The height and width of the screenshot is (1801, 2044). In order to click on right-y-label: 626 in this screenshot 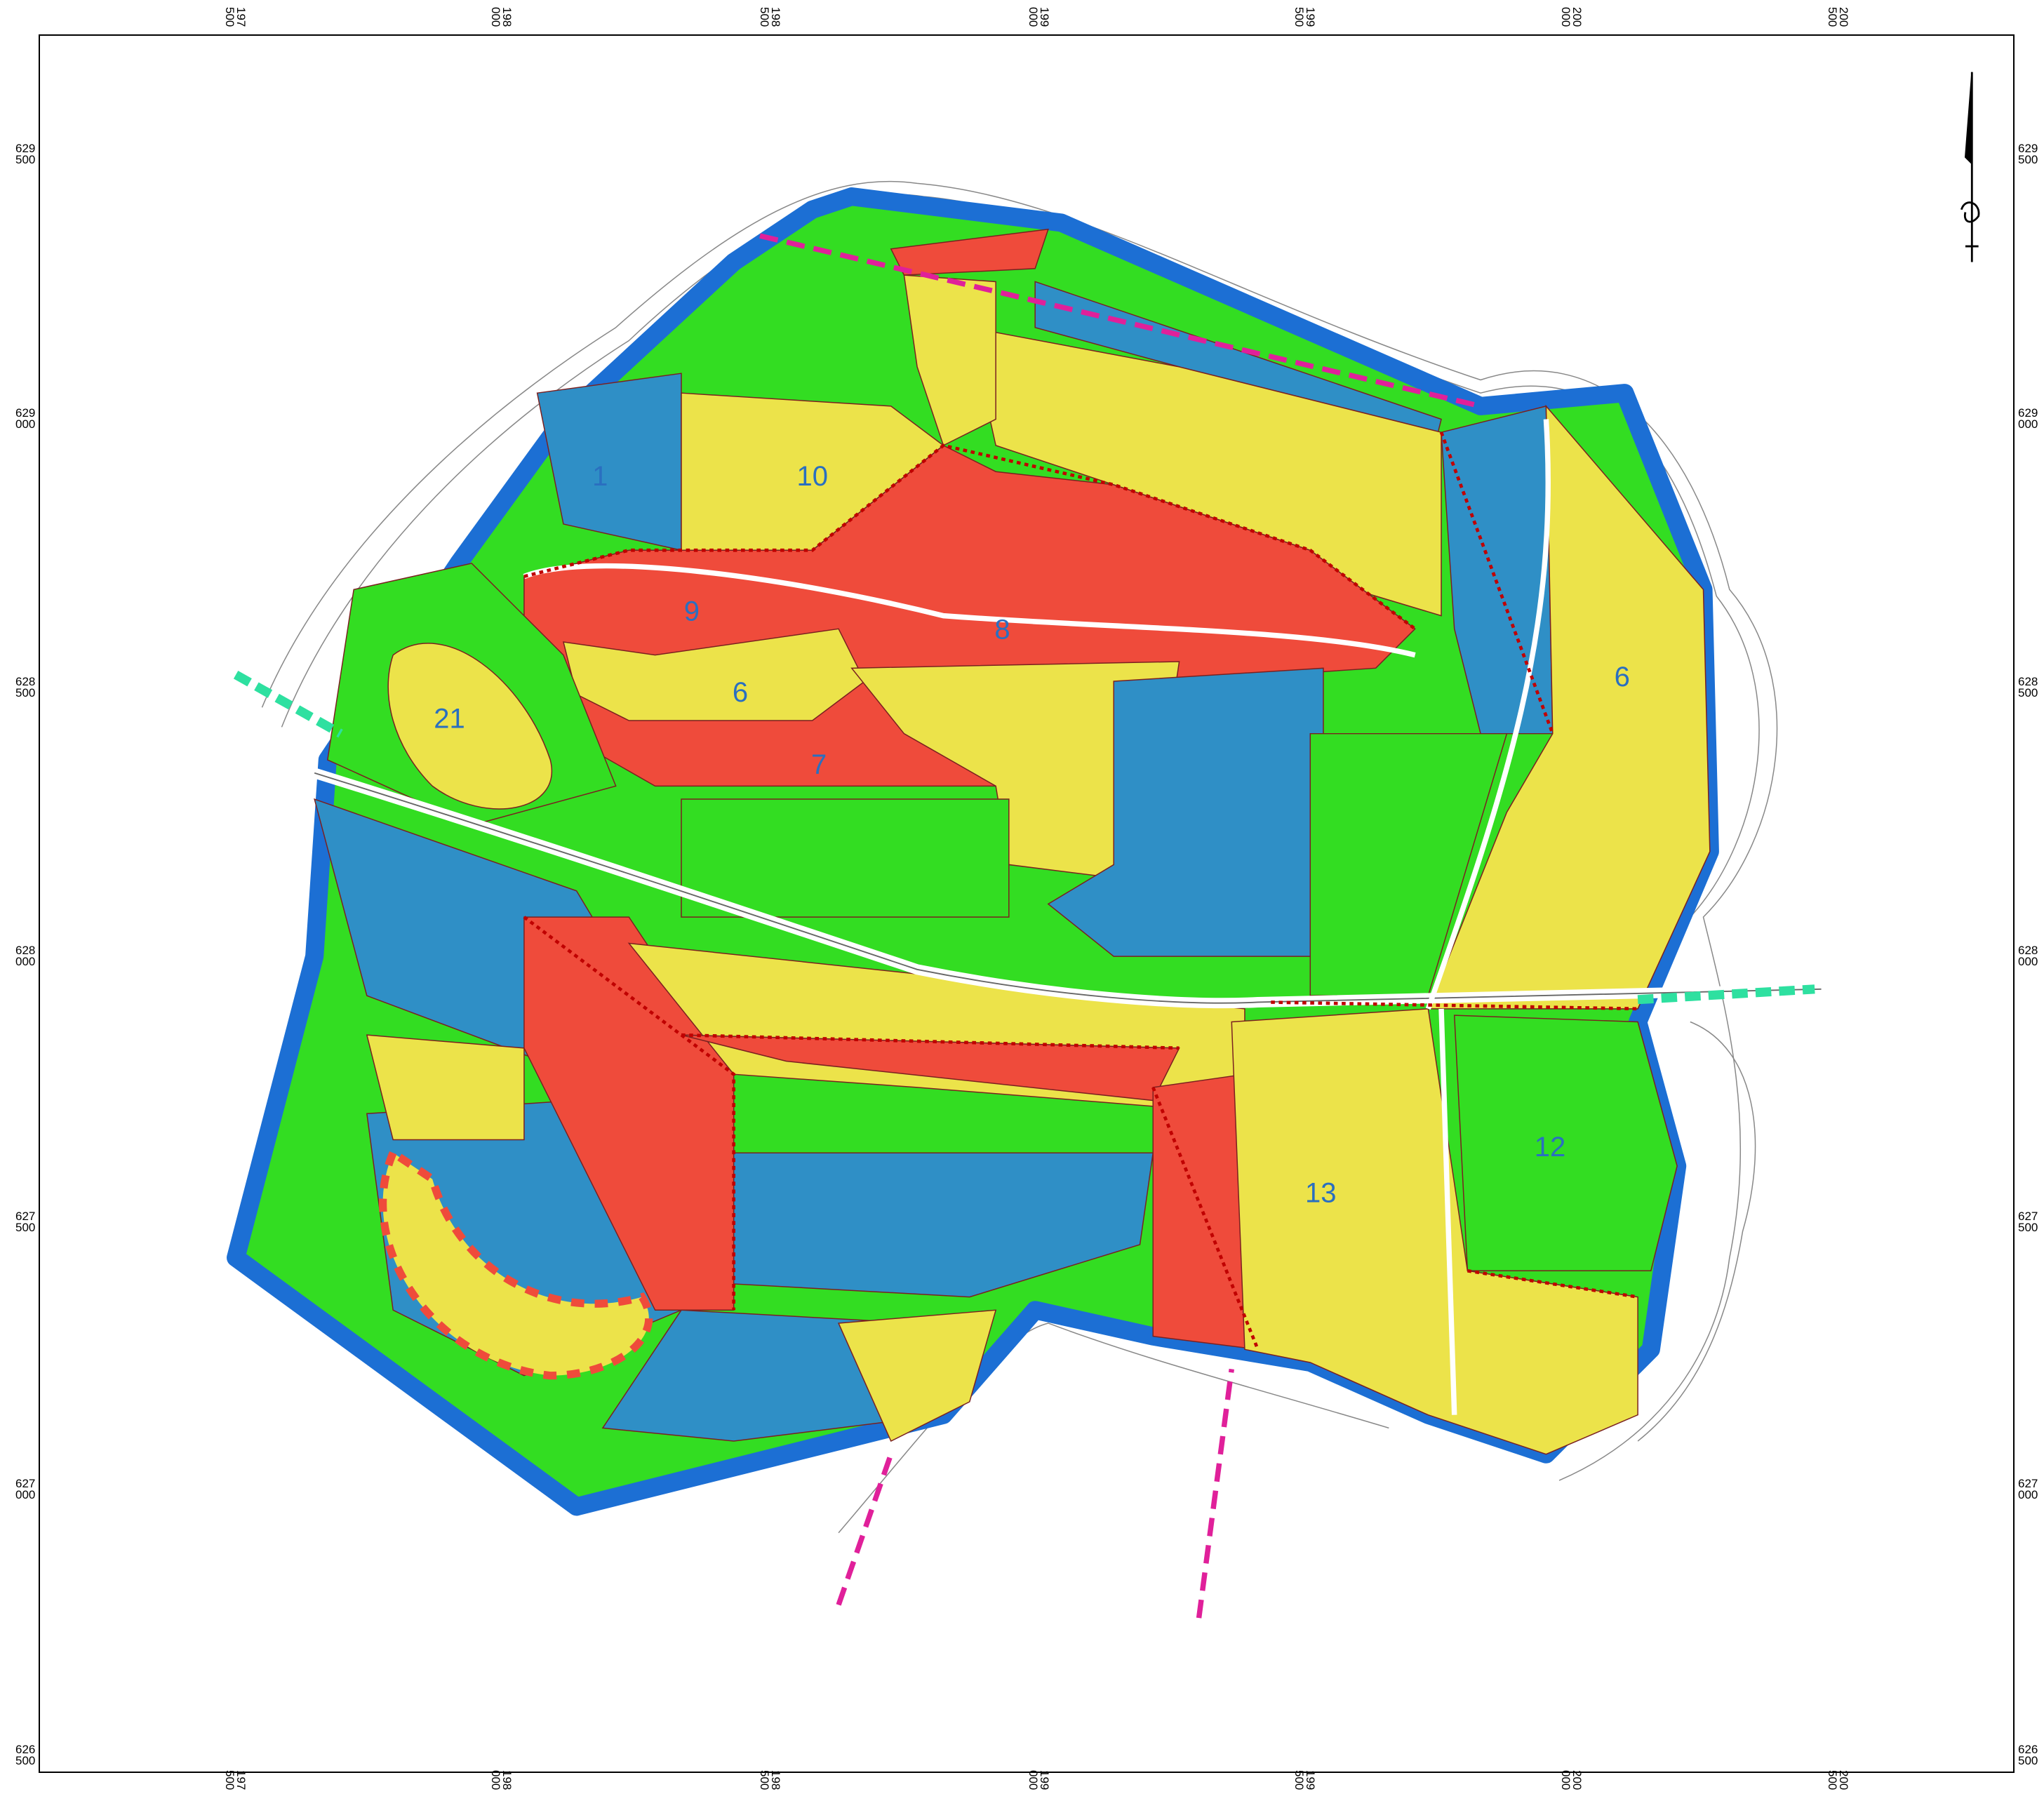, I will do `click(2028, 1749)`.